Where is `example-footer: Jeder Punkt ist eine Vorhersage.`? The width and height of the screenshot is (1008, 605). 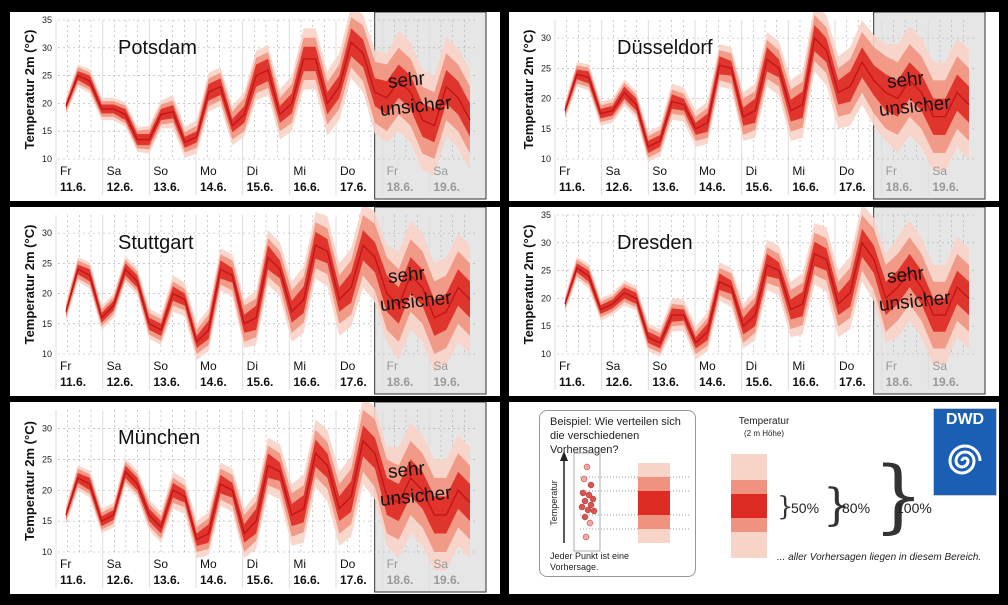 example-footer: Jeder Punkt ist eine Vorhersage. is located at coordinates (590, 561).